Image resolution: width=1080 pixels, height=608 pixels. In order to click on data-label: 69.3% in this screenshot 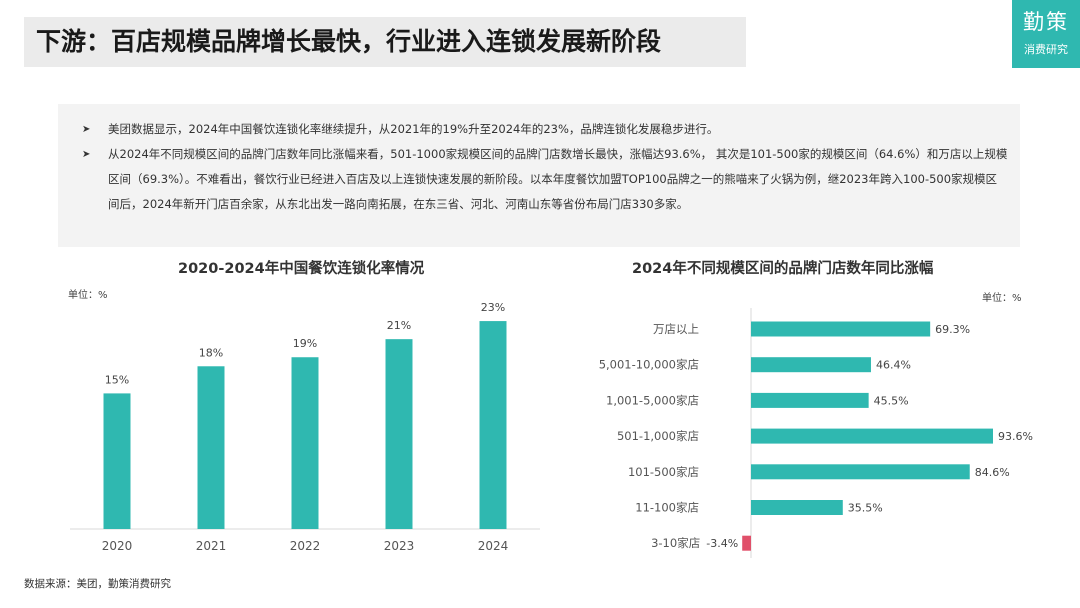, I will do `click(952, 329)`.